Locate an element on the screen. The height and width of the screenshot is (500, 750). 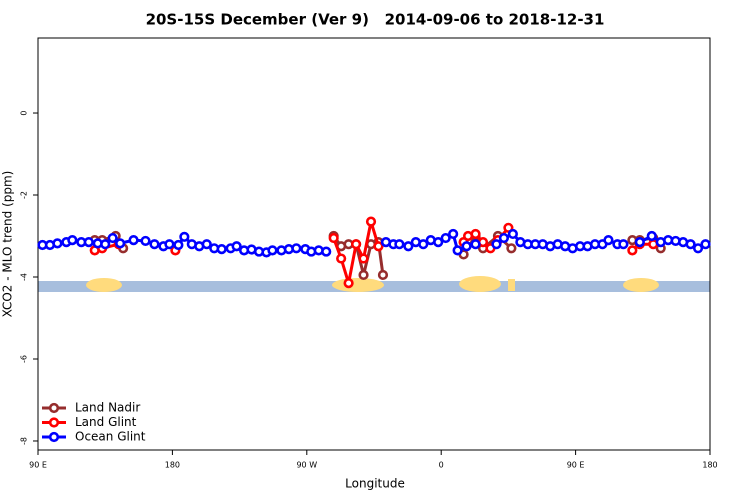
map-strip is located at coordinates (374, 284).